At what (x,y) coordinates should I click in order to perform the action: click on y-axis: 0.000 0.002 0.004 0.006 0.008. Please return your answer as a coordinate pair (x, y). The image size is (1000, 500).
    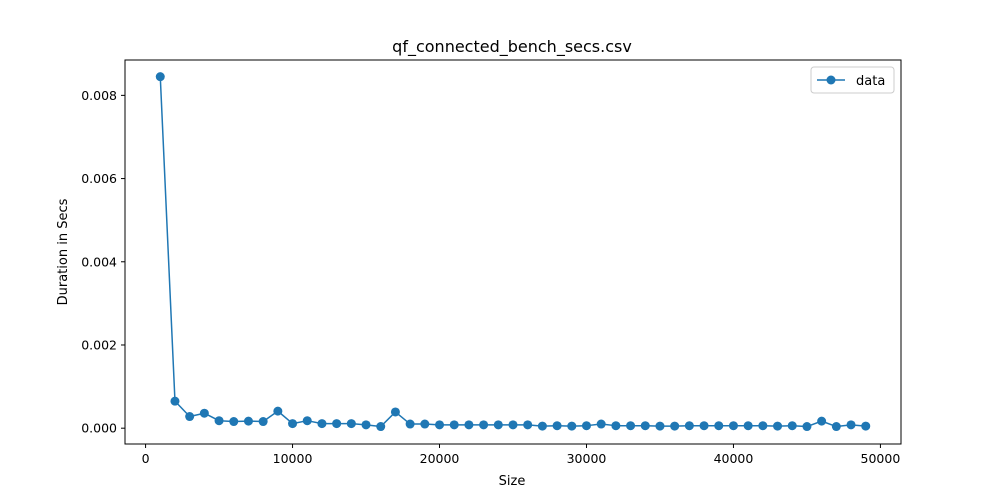
    Looking at the image, I should click on (103, 262).